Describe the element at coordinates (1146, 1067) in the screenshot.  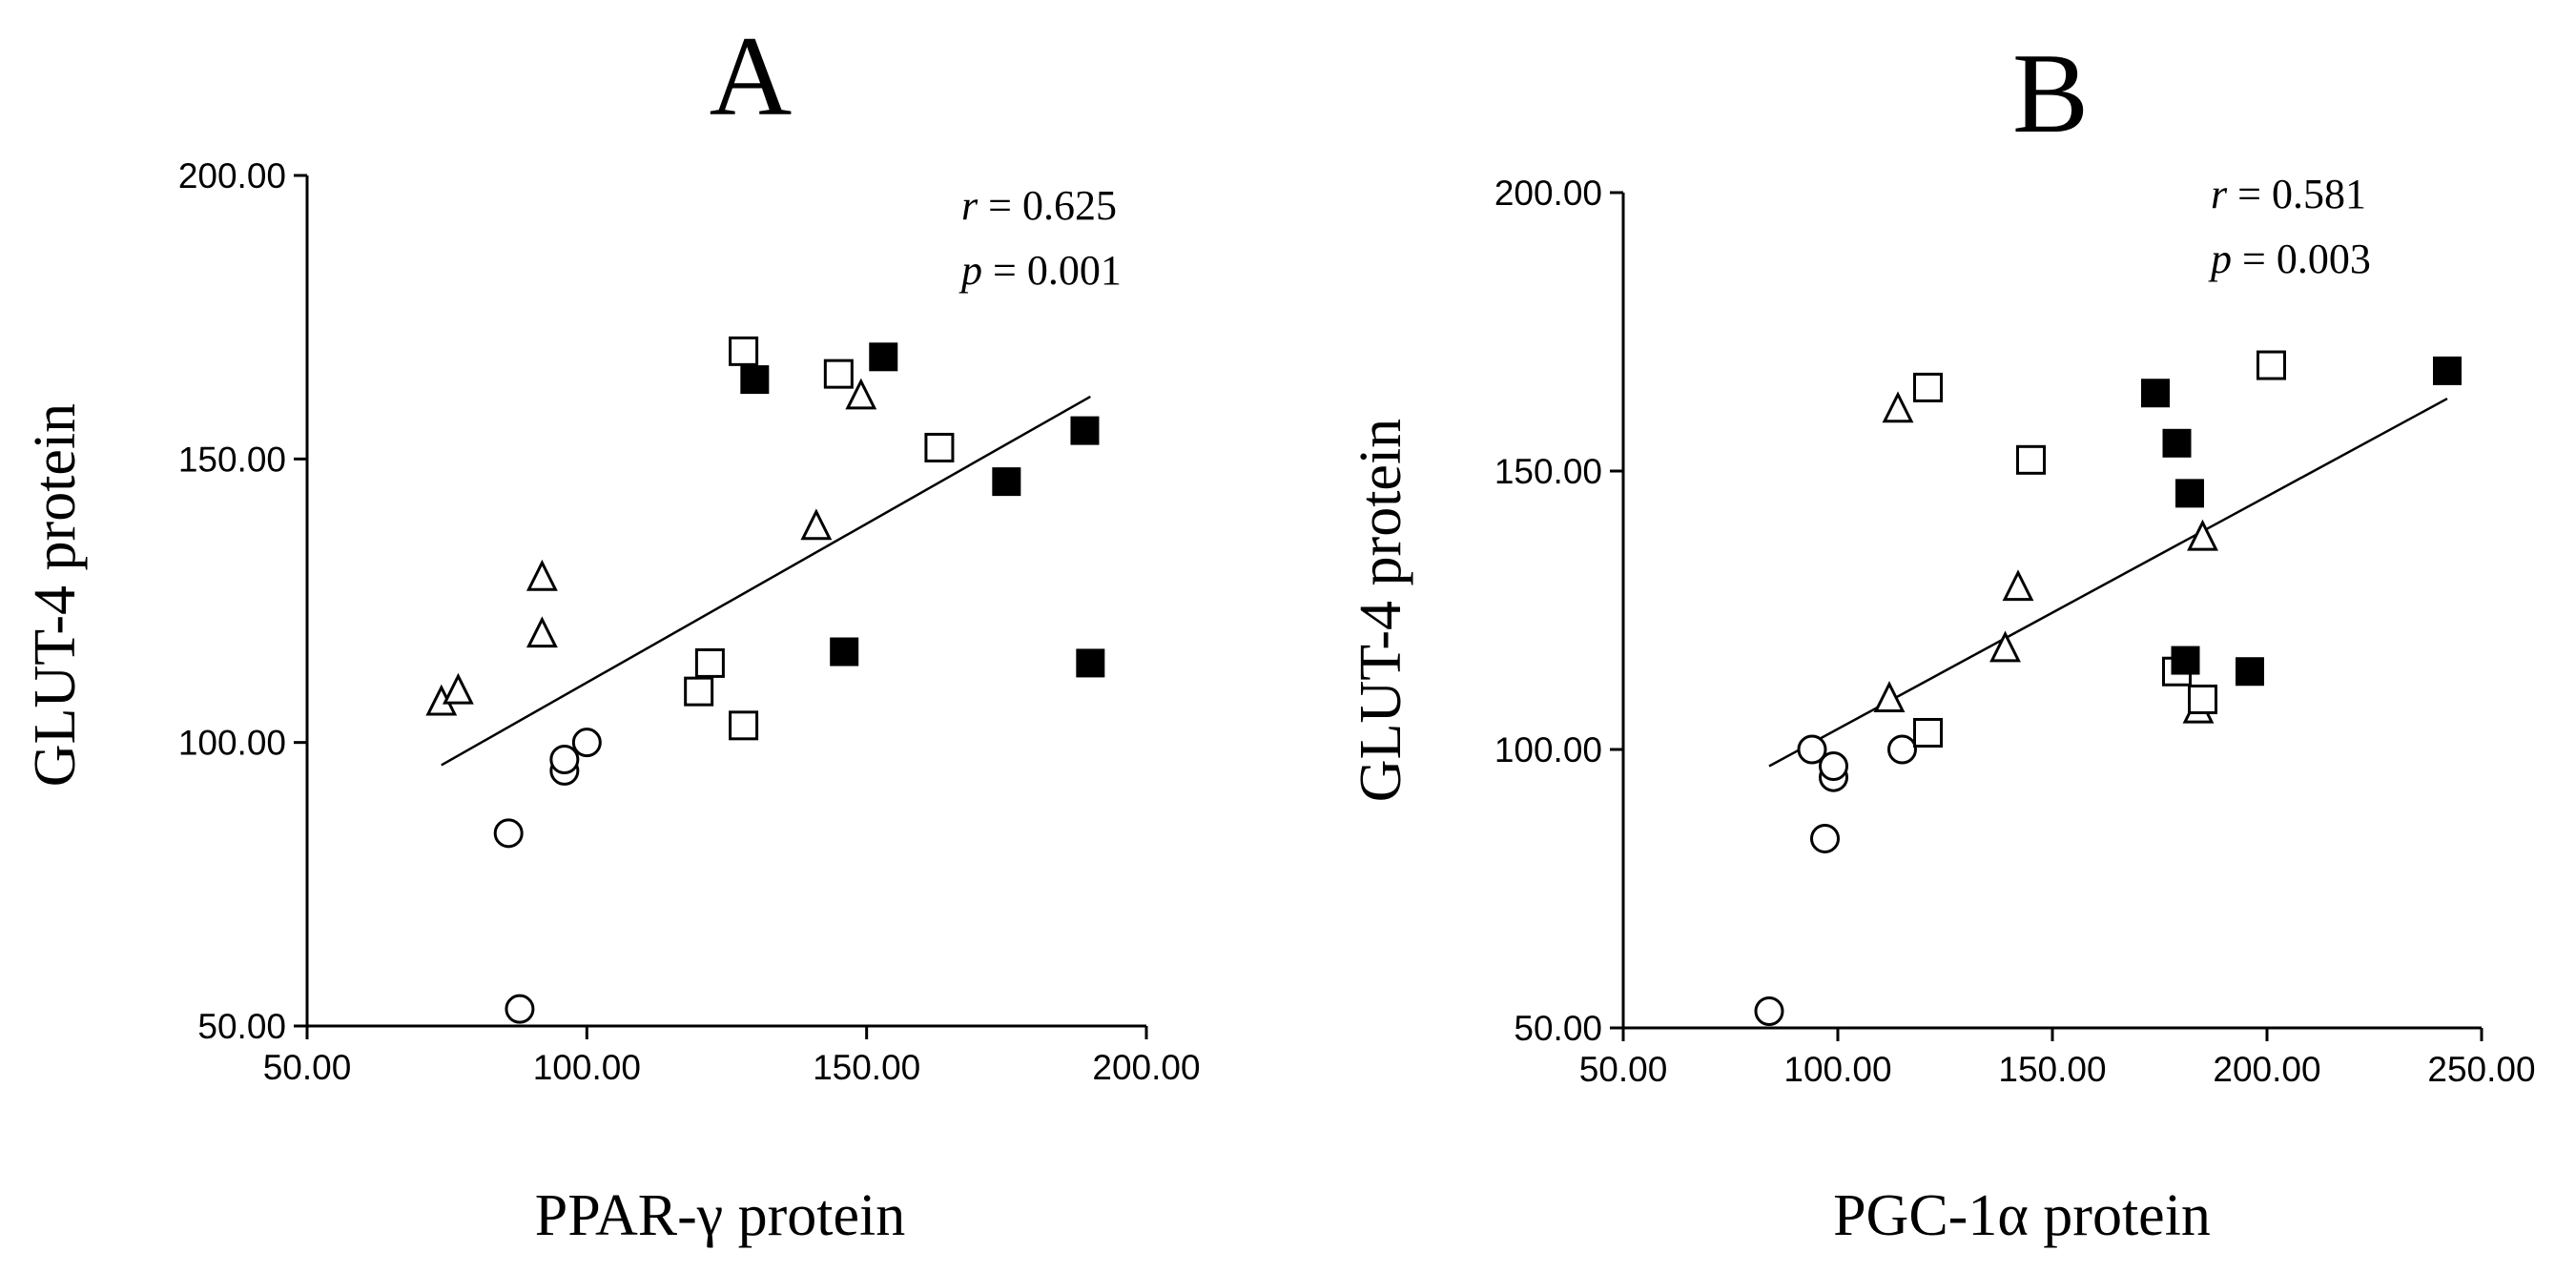
I see `panel-a-x-tick-label: 200.00` at that location.